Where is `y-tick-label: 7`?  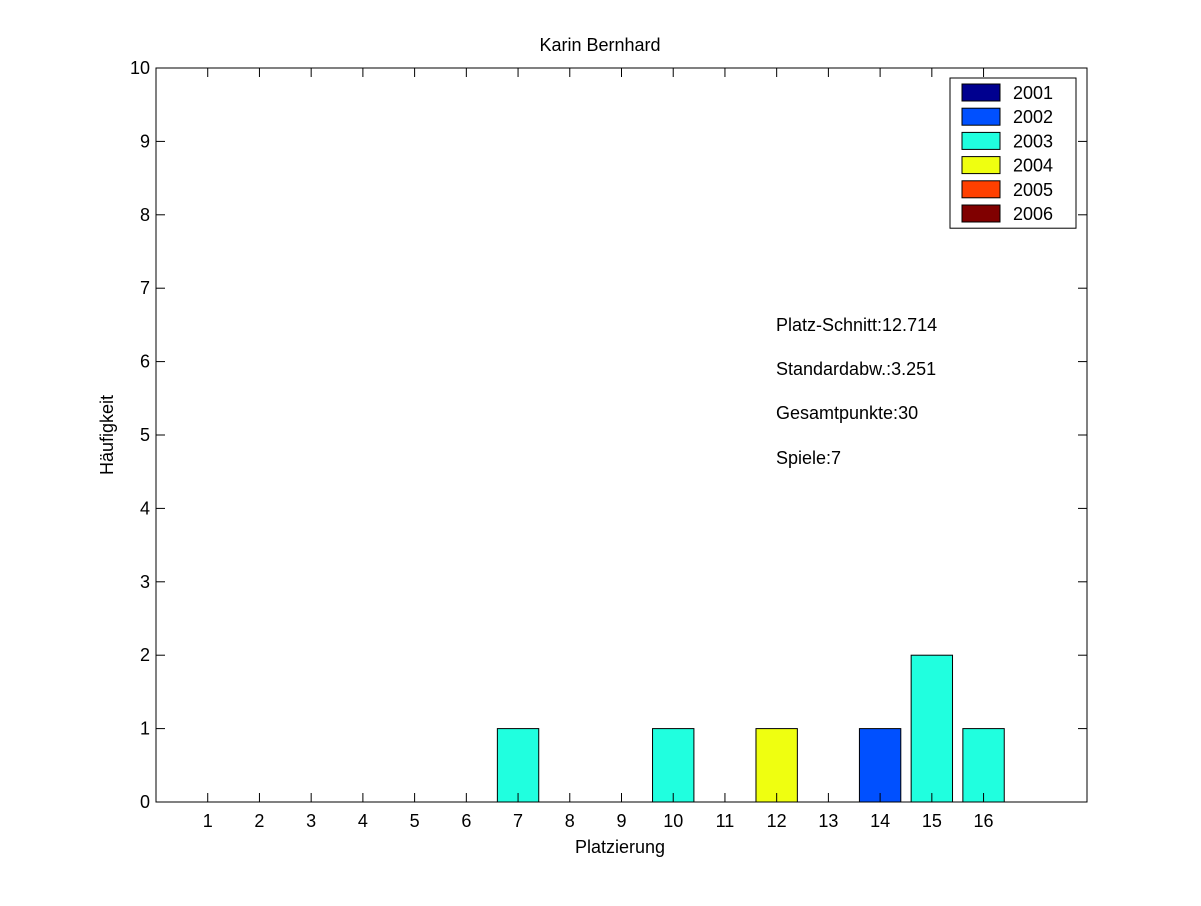 y-tick-label: 7 is located at coordinates (145, 288).